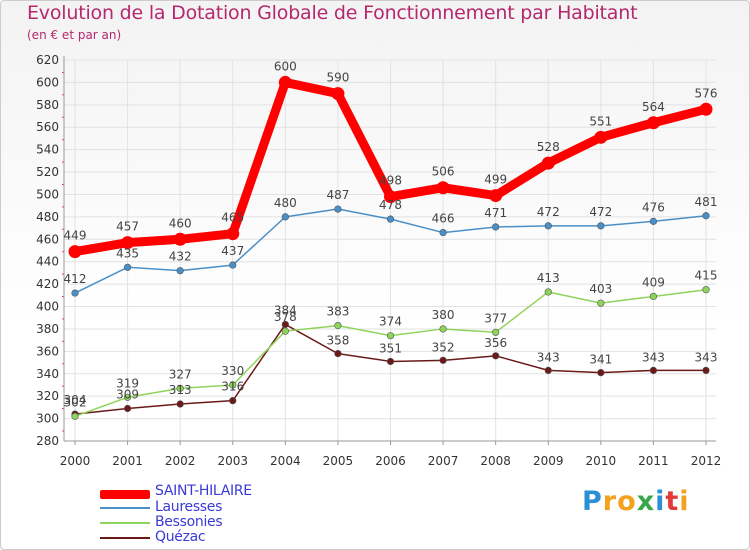 Image resolution: width=750 pixels, height=550 pixels. Describe the element at coordinates (337, 312) in the screenshot. I see `data-label: 383` at that location.